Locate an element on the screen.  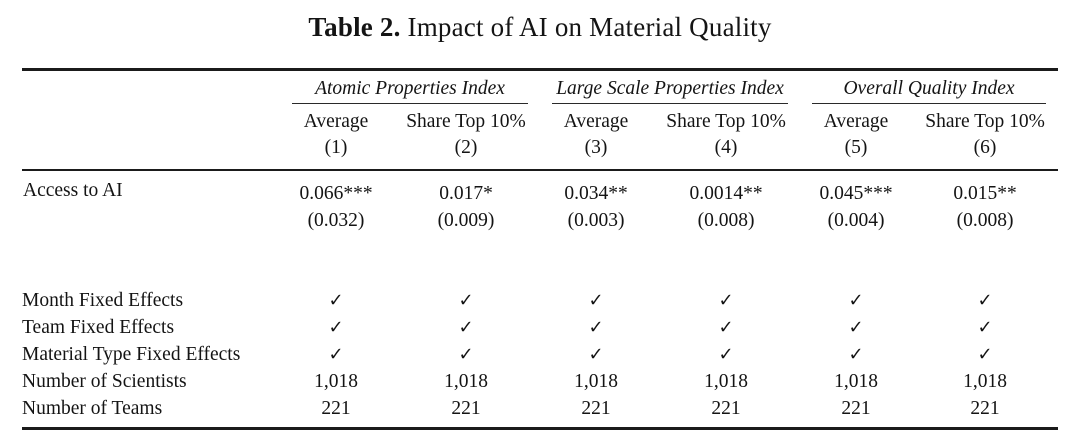
column-number: (6) is located at coordinates (985, 147).